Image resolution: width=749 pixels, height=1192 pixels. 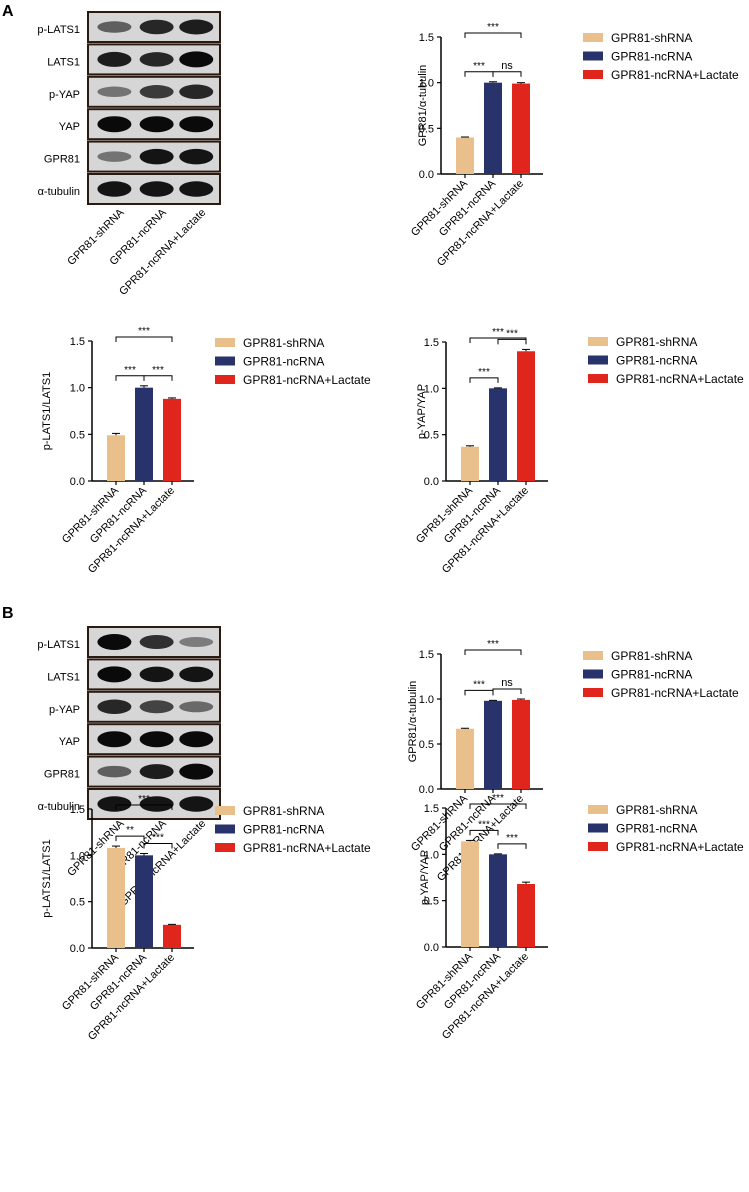 What do you see at coordinates (69, 127) in the screenshot?
I see `blot-row-label: YAP` at bounding box center [69, 127].